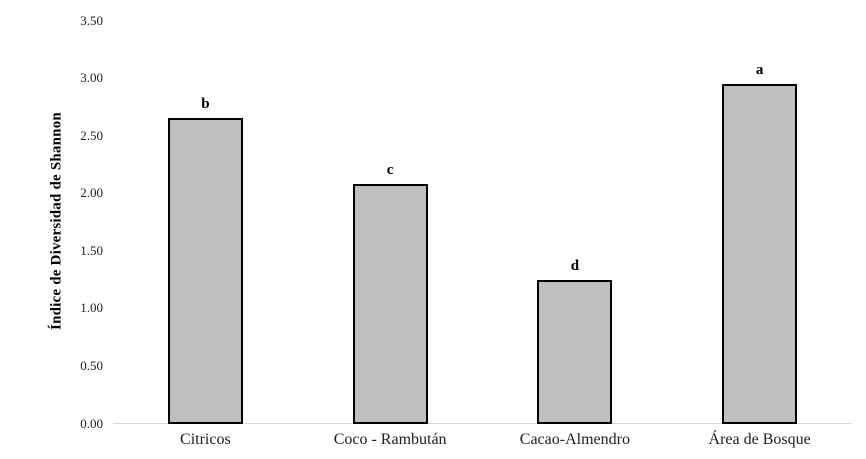 The height and width of the screenshot is (459, 866). Describe the element at coordinates (205, 103) in the screenshot. I see `significance-letter: b` at that location.